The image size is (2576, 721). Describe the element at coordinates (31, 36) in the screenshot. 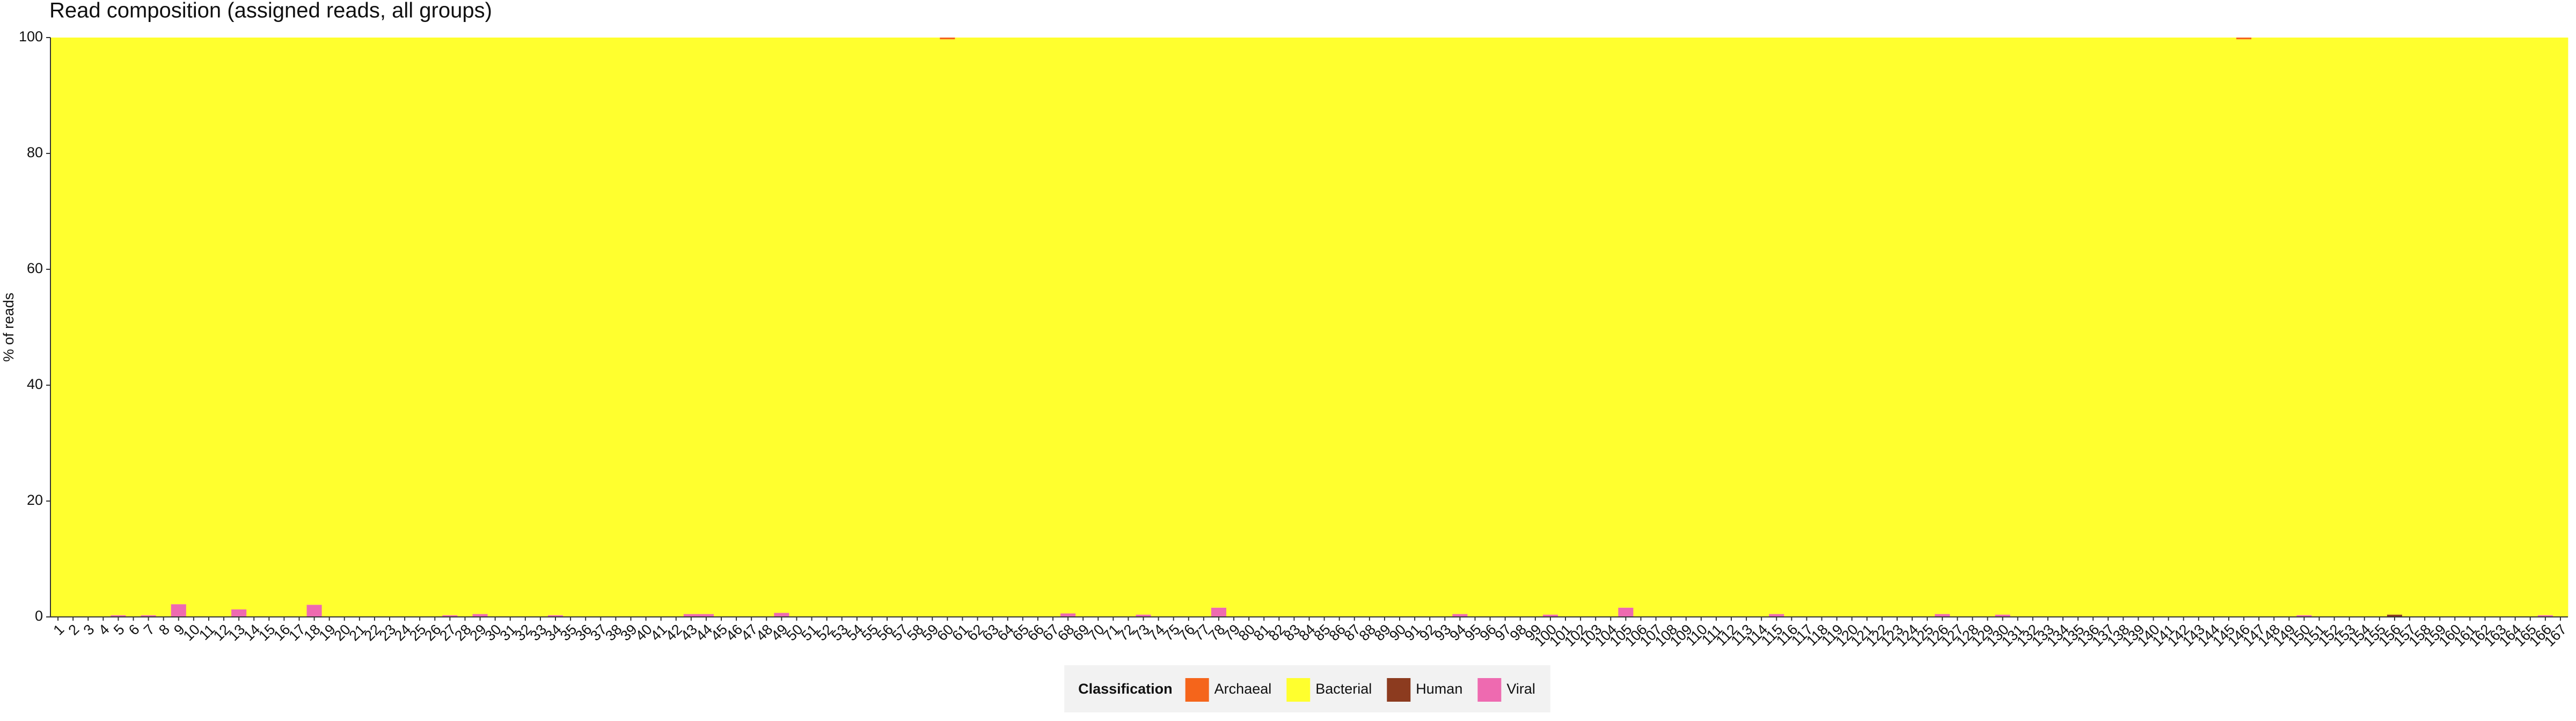

I see `y-tick-label: 100` at that location.